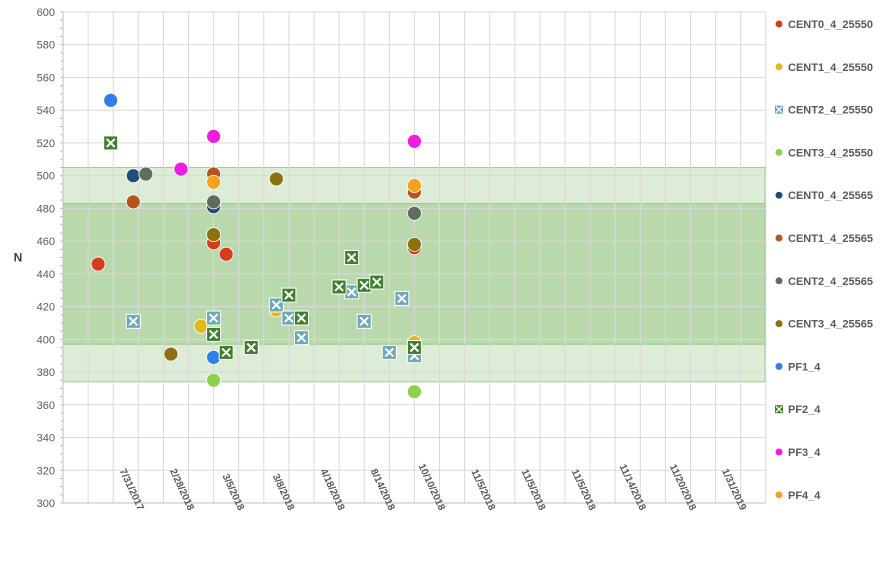 The height and width of the screenshot is (565, 880). Describe the element at coordinates (804, 496) in the screenshot. I see `legend-label: PF4_4` at that location.